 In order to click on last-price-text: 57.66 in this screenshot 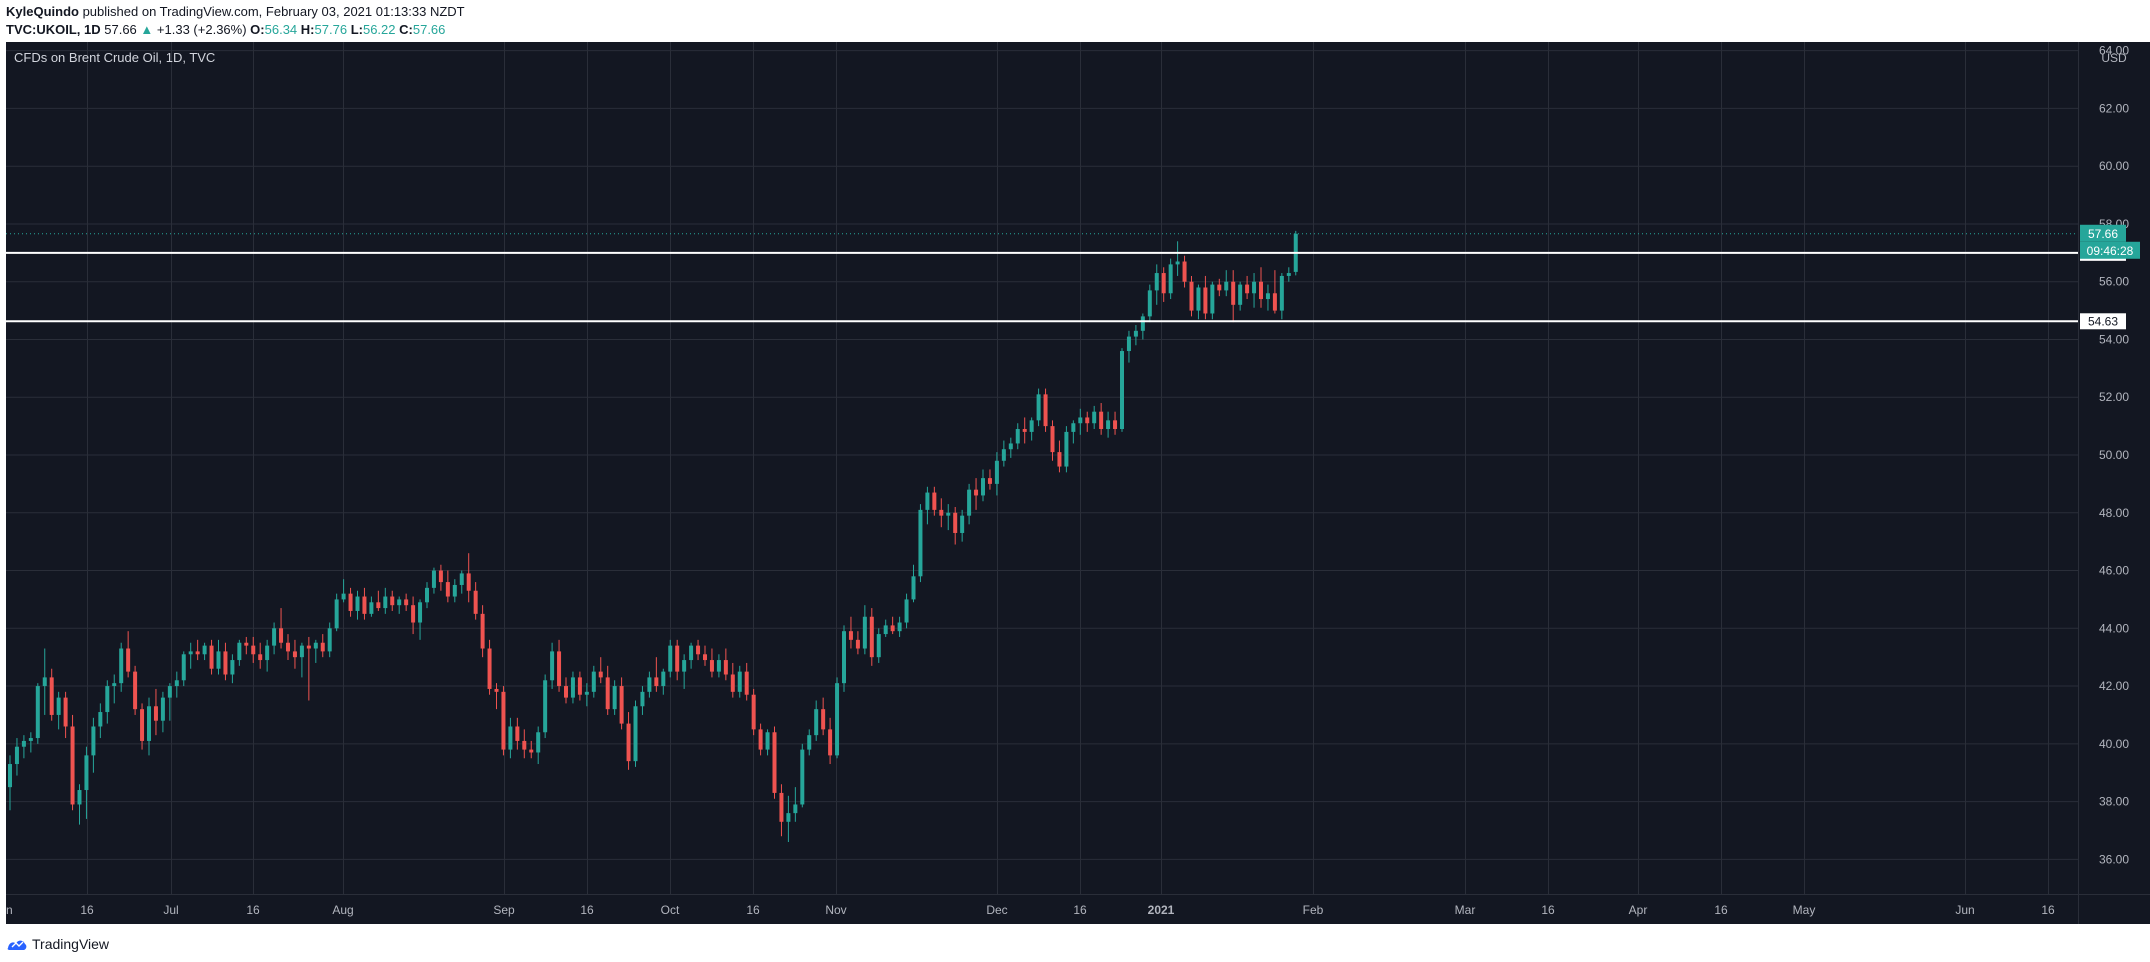, I will do `click(2103, 234)`.